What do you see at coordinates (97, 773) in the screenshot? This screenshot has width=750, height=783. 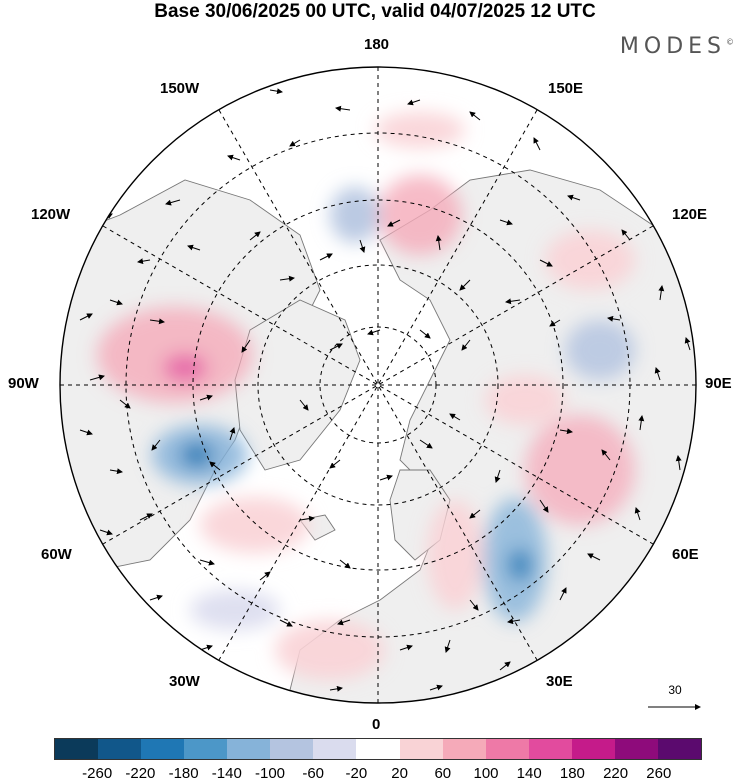 I see `colorbar-tick-label: -260` at bounding box center [97, 773].